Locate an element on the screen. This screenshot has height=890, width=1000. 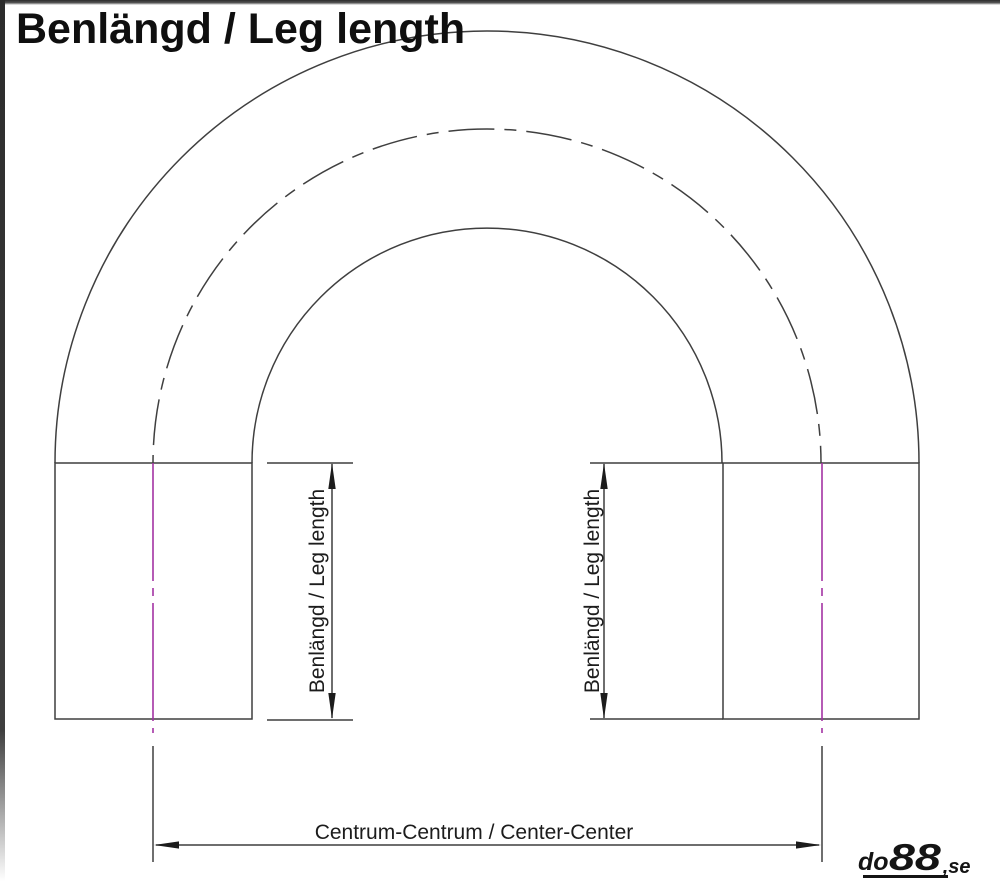
do88-logo: do 88 ,se is located at coordinates (914, 857).